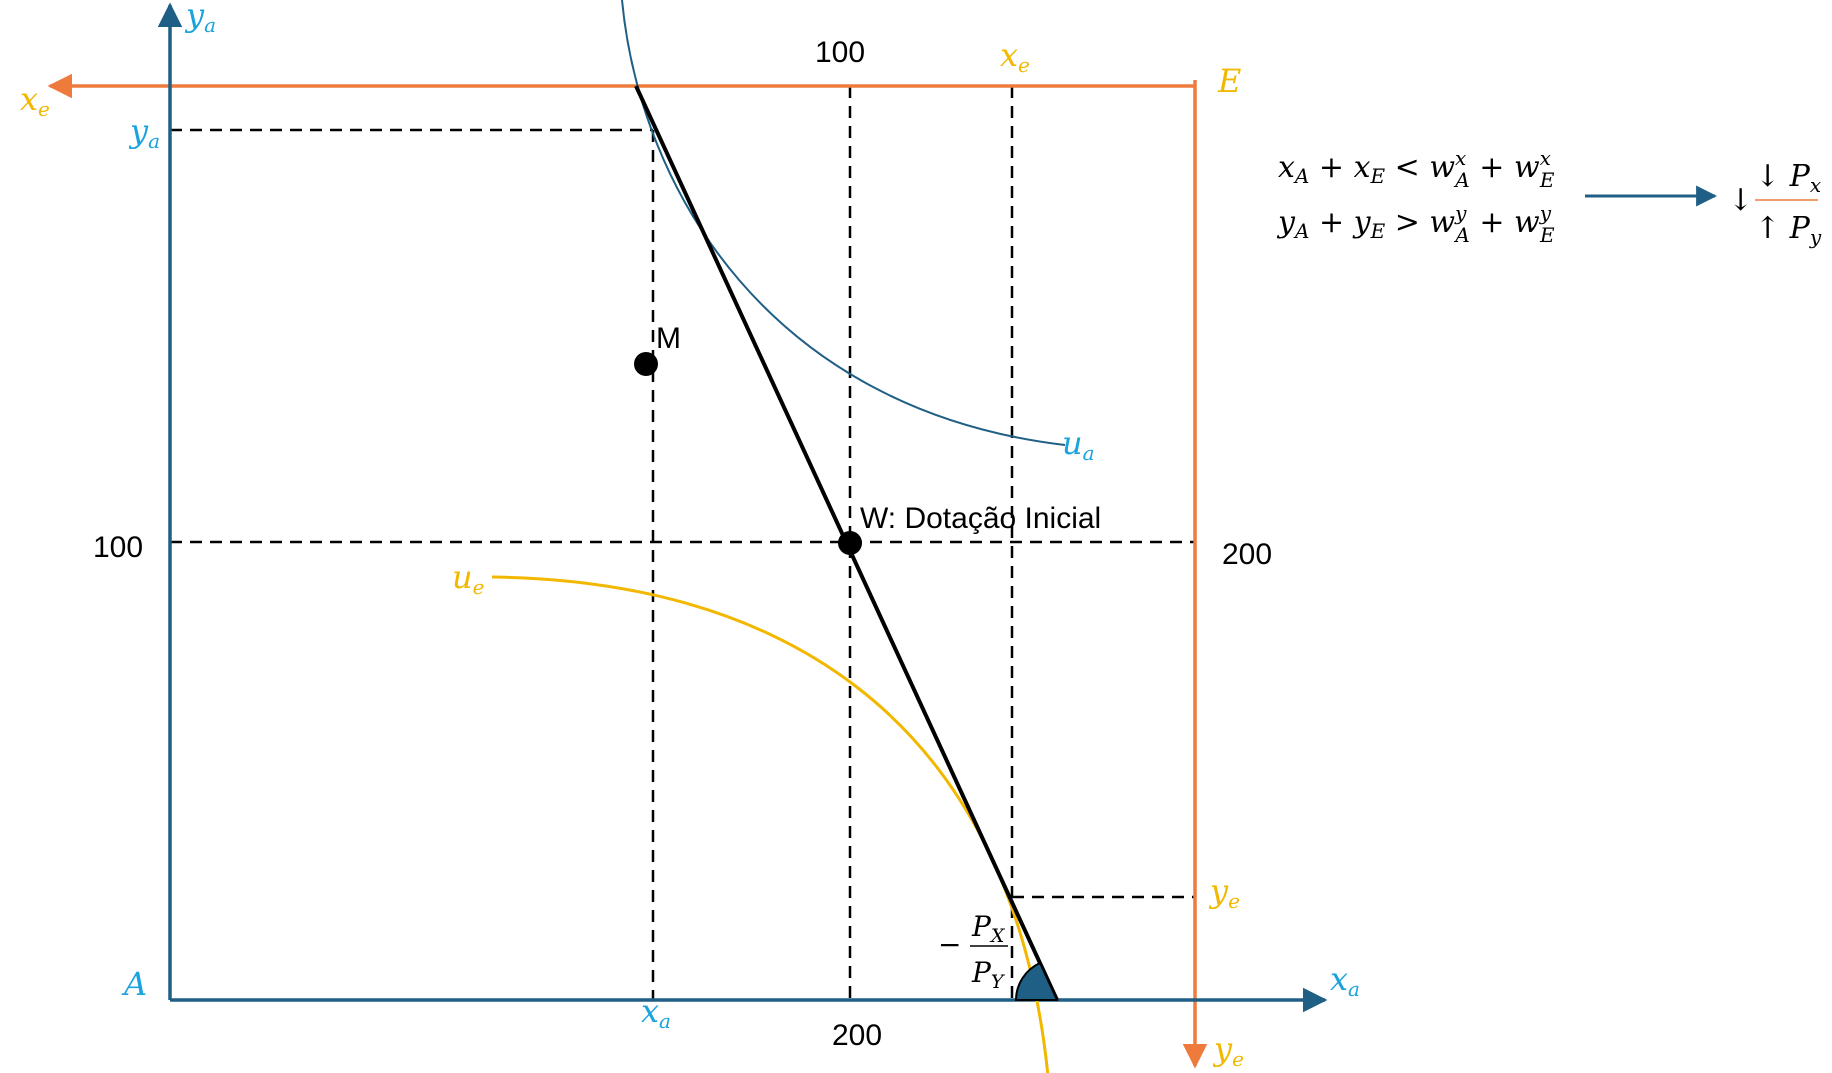 The image size is (1832, 1073). Describe the element at coordinates (843, 223) in the screenshot. I see `indifference-curve-ua` at that location.